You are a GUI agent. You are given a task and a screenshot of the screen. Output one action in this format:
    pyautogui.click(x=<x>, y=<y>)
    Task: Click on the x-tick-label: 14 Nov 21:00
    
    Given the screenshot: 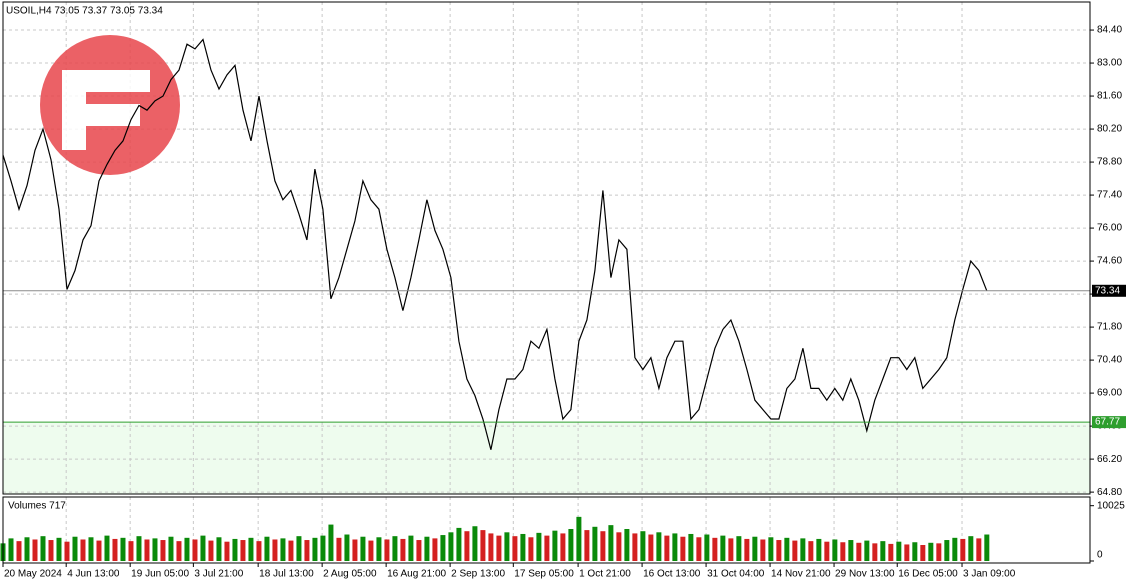 What is the action you would take?
    pyautogui.click(x=801, y=574)
    